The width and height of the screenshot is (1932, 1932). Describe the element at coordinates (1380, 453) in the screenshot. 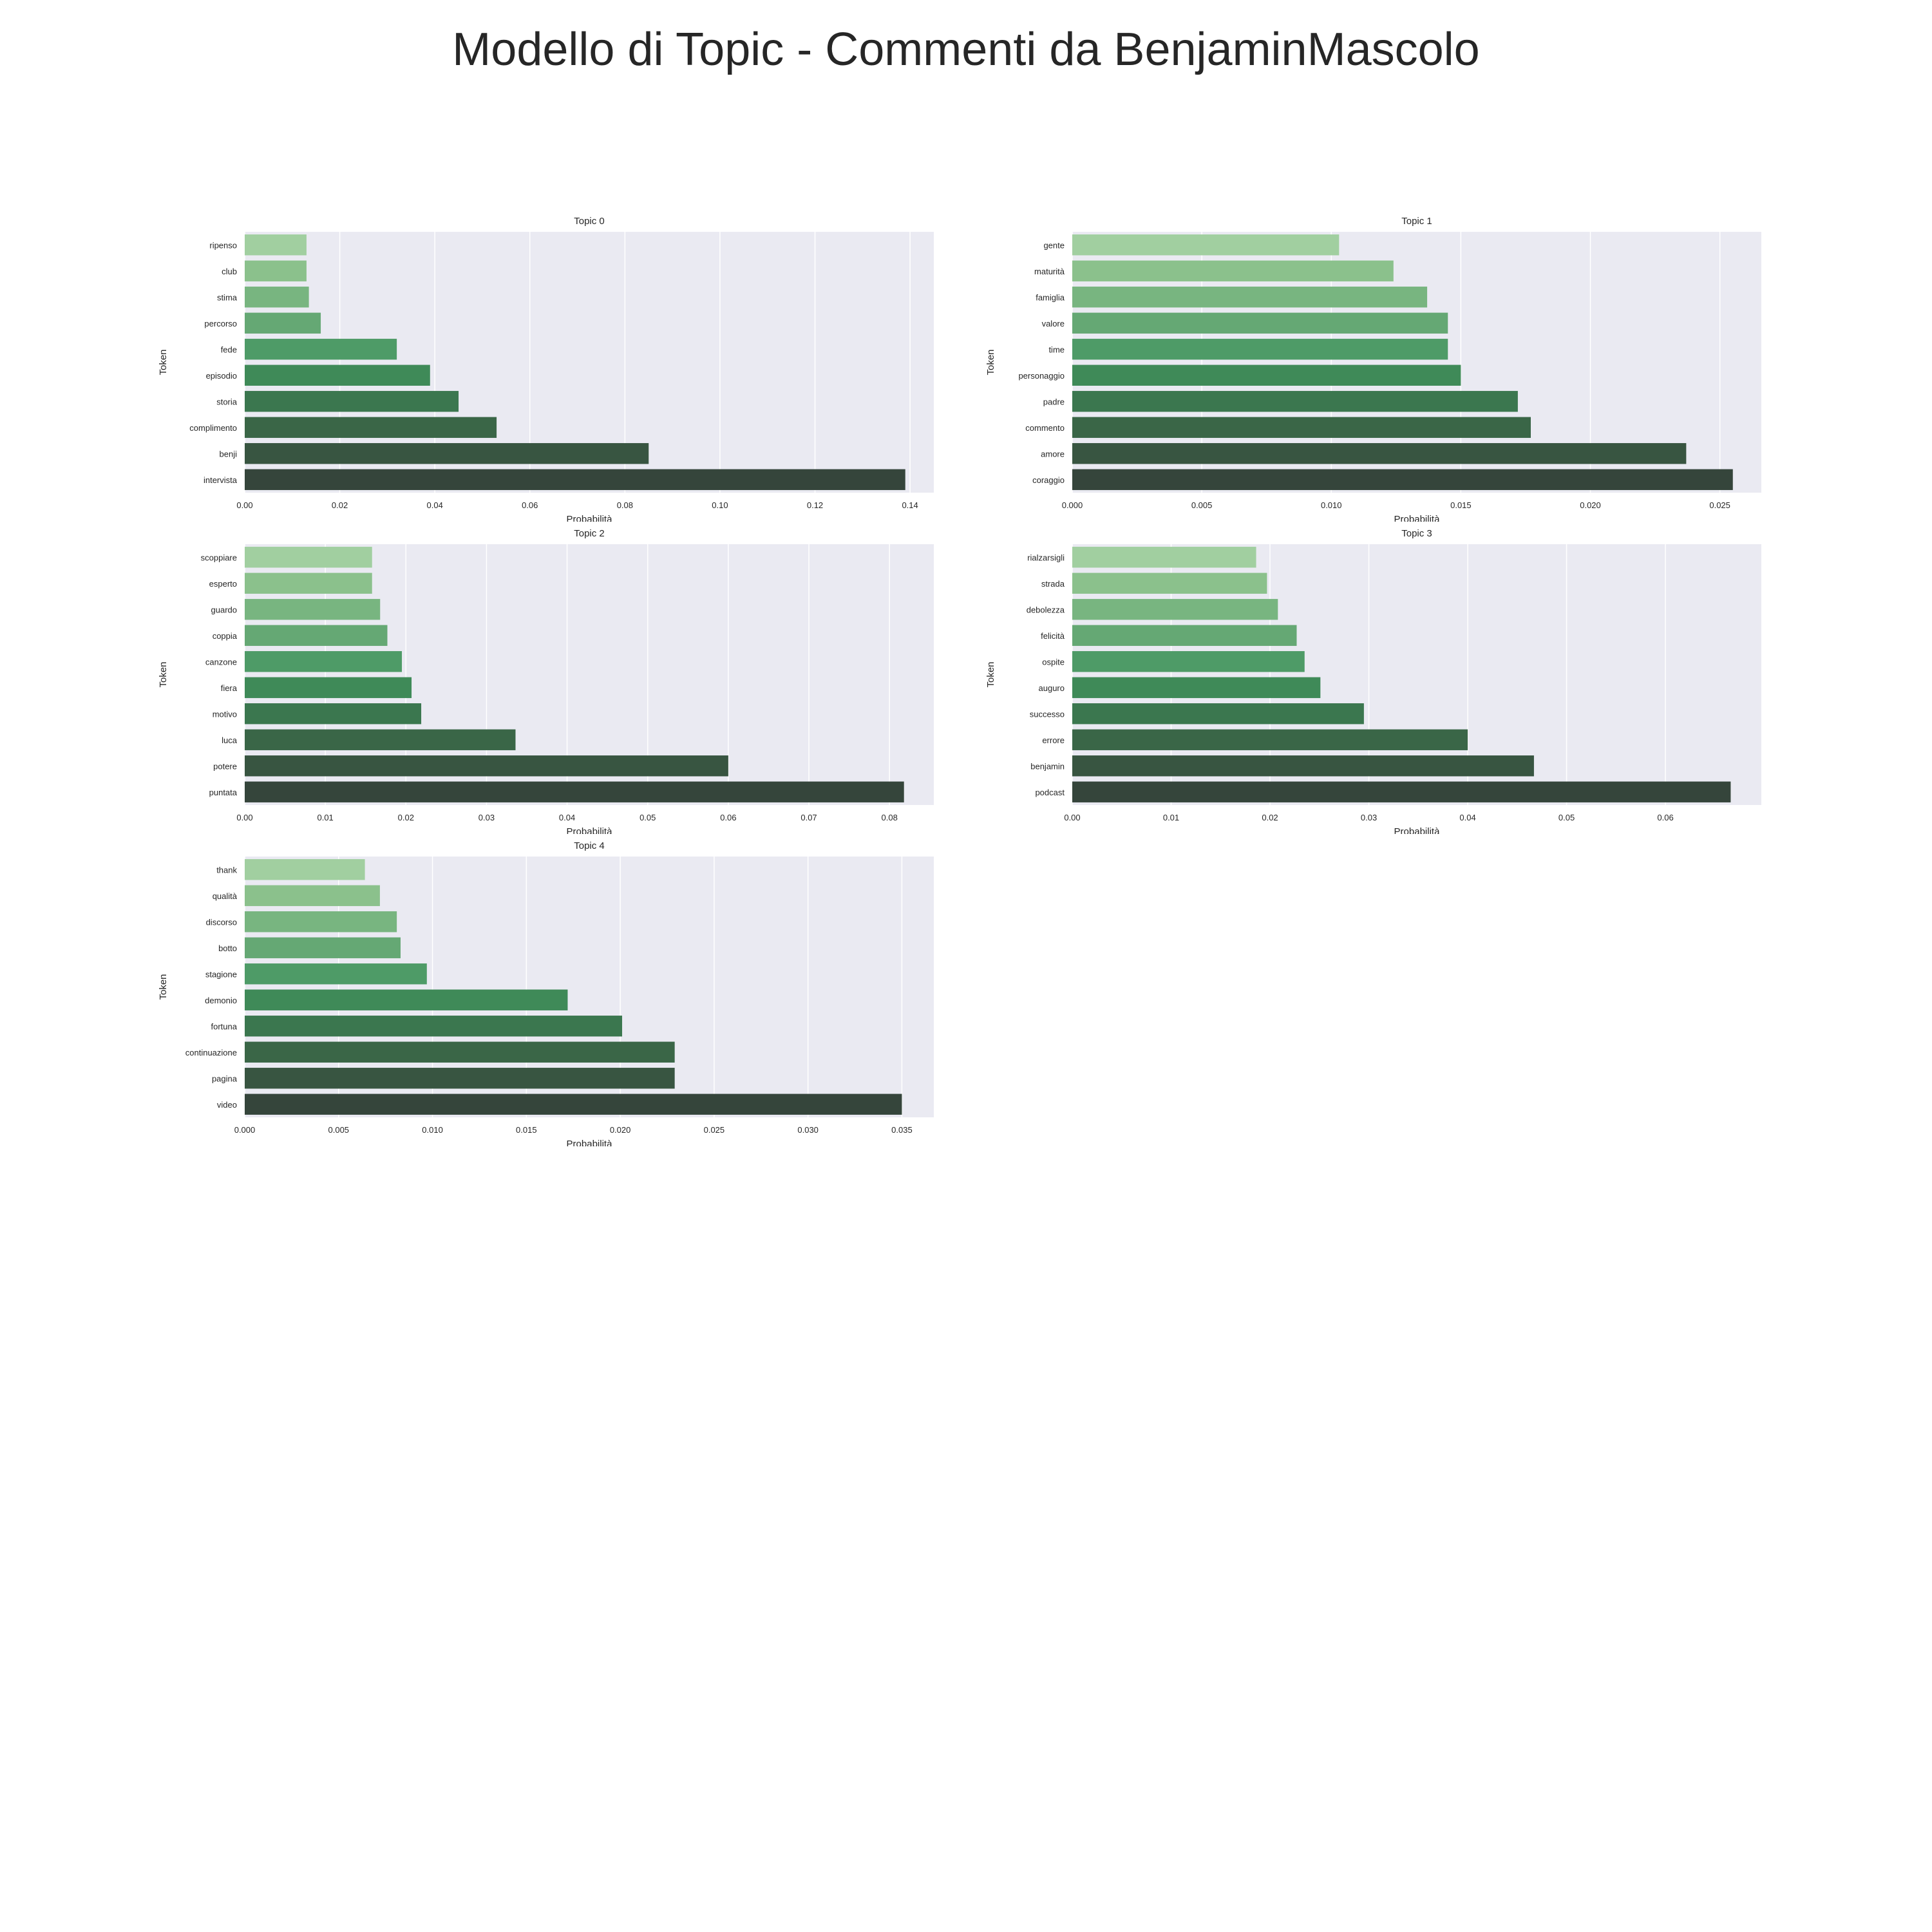

I see `bar-amore` at that location.